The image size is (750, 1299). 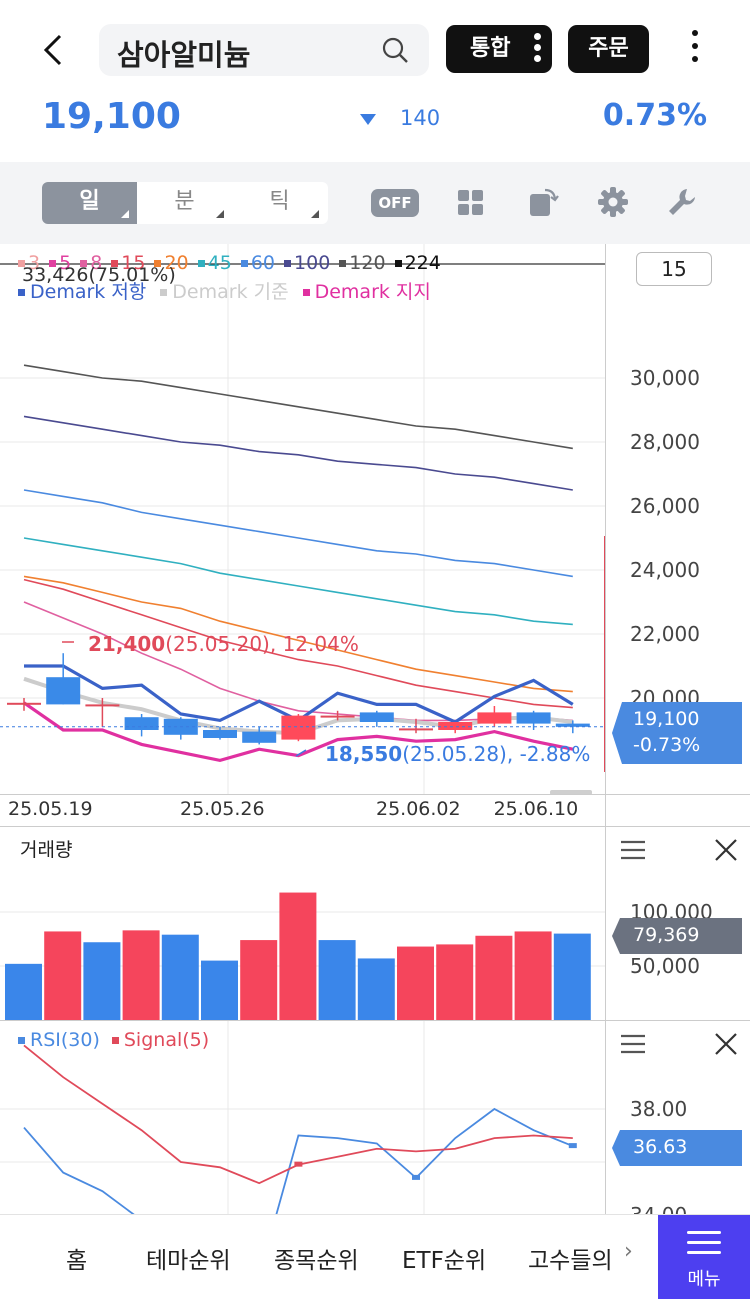 I want to click on rsi-line, so click(x=298, y=1160).